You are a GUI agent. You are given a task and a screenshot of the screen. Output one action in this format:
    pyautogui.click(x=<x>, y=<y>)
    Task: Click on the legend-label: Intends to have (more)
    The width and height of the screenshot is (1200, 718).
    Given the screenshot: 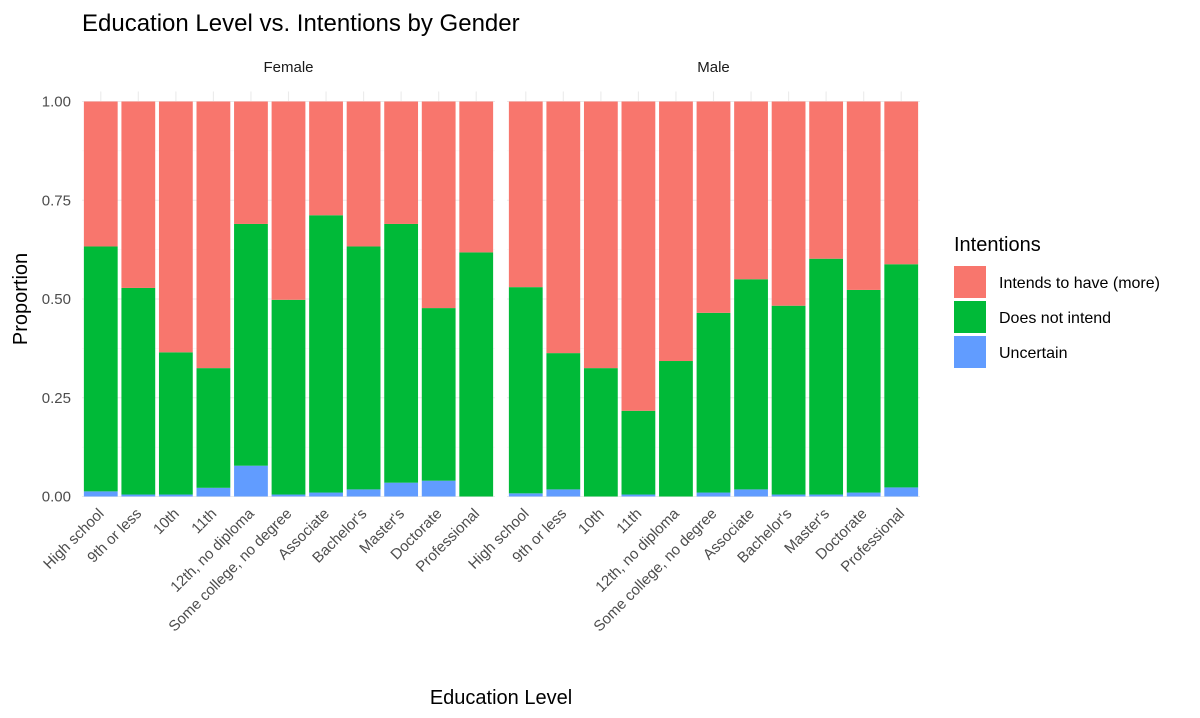 What is the action you would take?
    pyautogui.click(x=1079, y=283)
    